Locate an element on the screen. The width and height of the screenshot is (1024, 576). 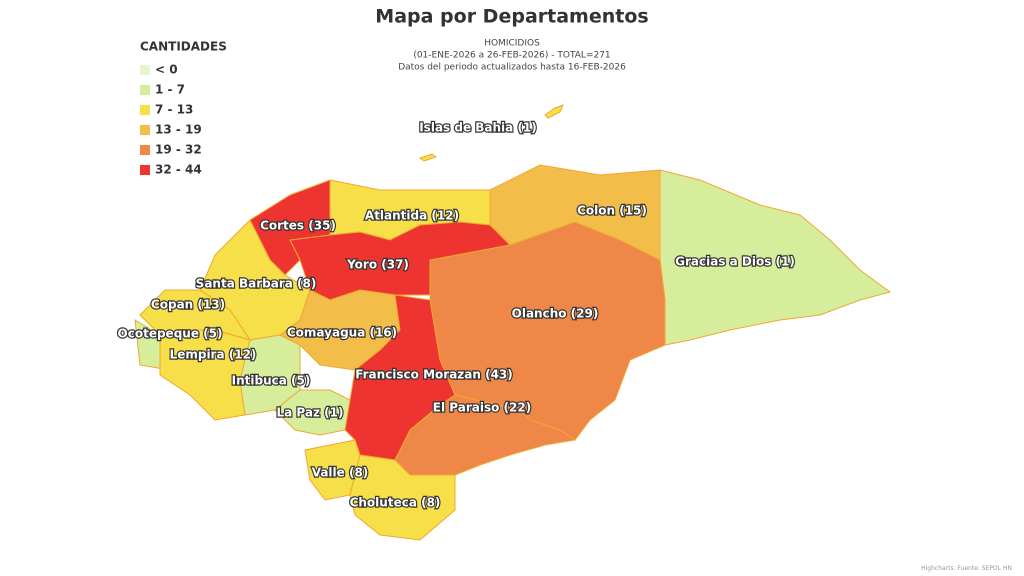
region-label: Francisco Morazan (43) is located at coordinates (434, 375).